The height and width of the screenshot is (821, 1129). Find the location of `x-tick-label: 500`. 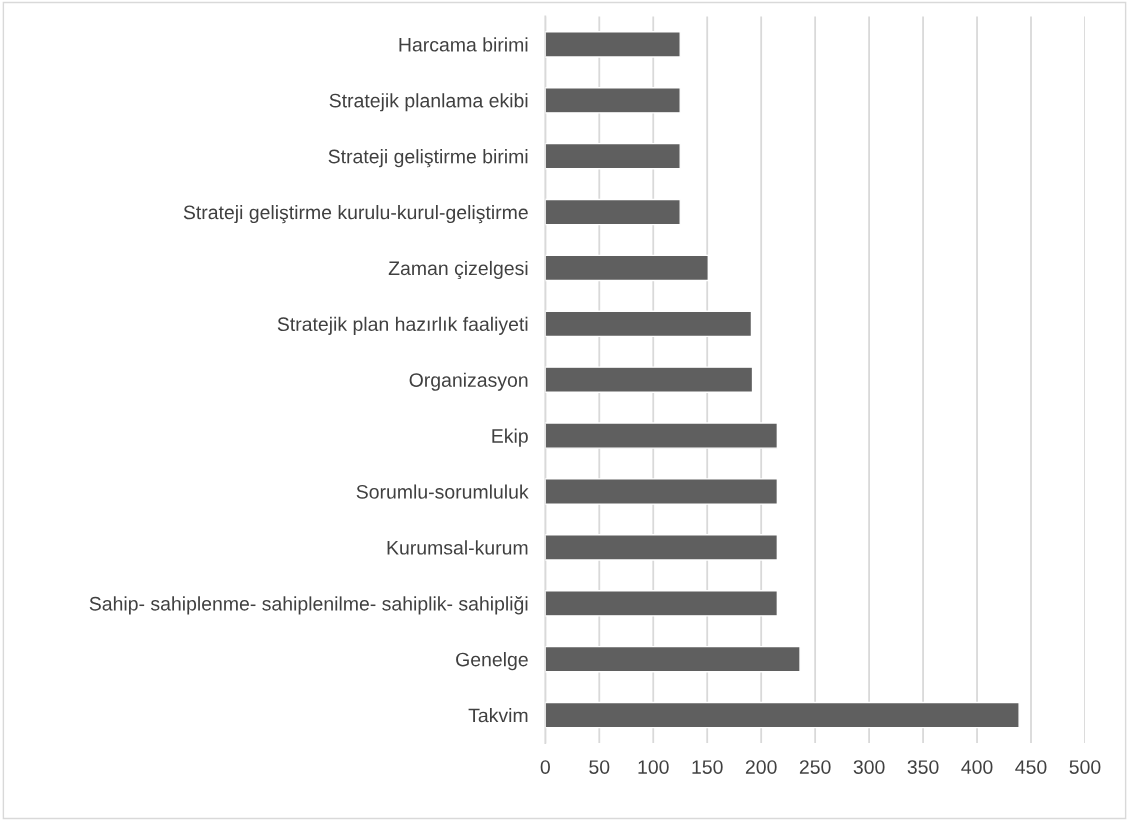

x-tick-label: 500 is located at coordinates (1085, 767).